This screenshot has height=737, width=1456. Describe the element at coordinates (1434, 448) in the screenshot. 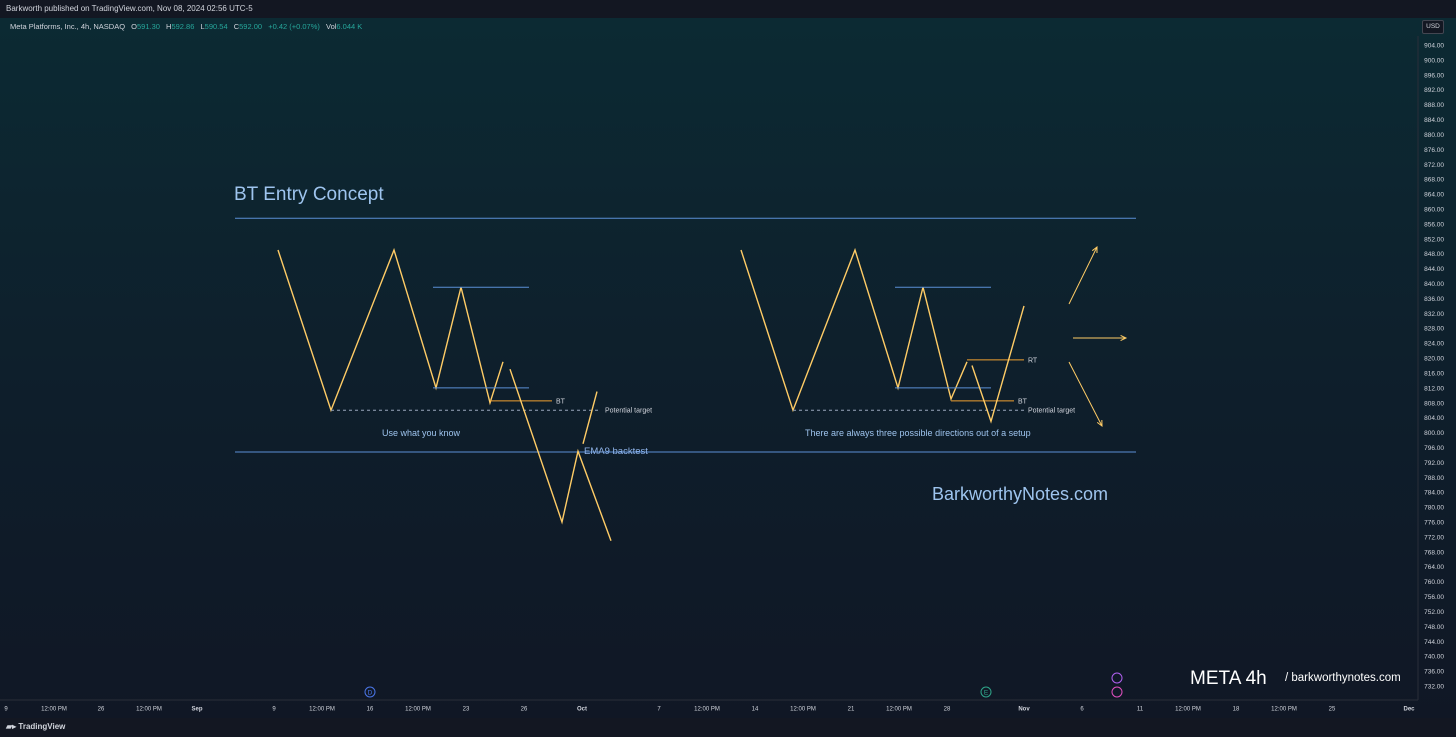

I see `price-tick-label: 796.00` at that location.